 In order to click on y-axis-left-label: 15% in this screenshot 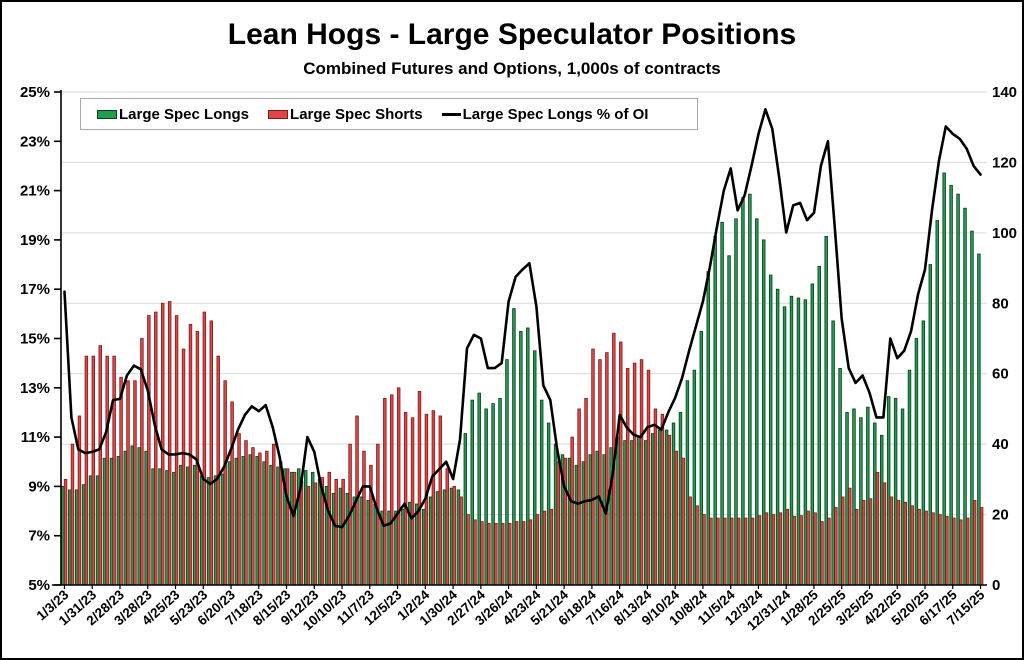, I will do `click(35, 339)`.